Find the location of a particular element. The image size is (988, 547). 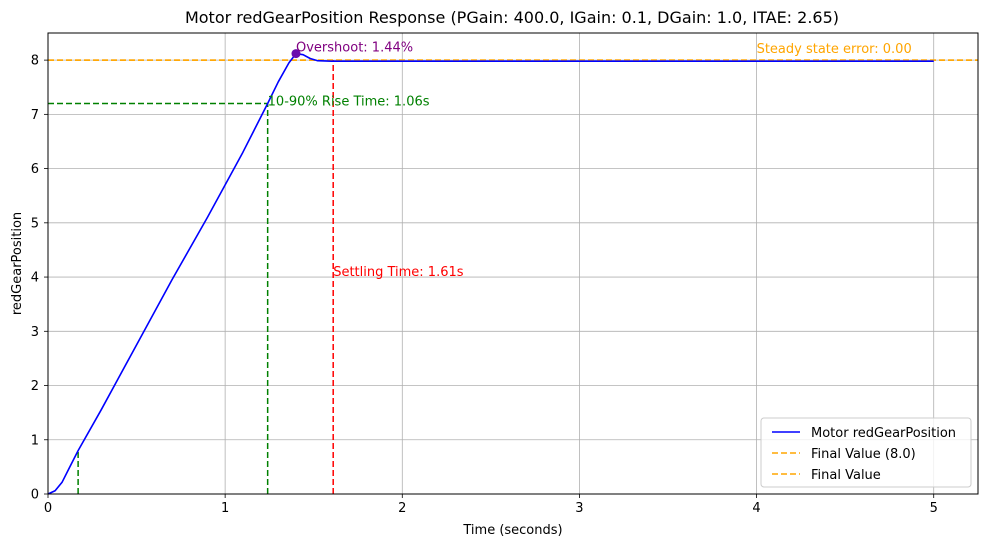

legend-box is located at coordinates (866, 452).